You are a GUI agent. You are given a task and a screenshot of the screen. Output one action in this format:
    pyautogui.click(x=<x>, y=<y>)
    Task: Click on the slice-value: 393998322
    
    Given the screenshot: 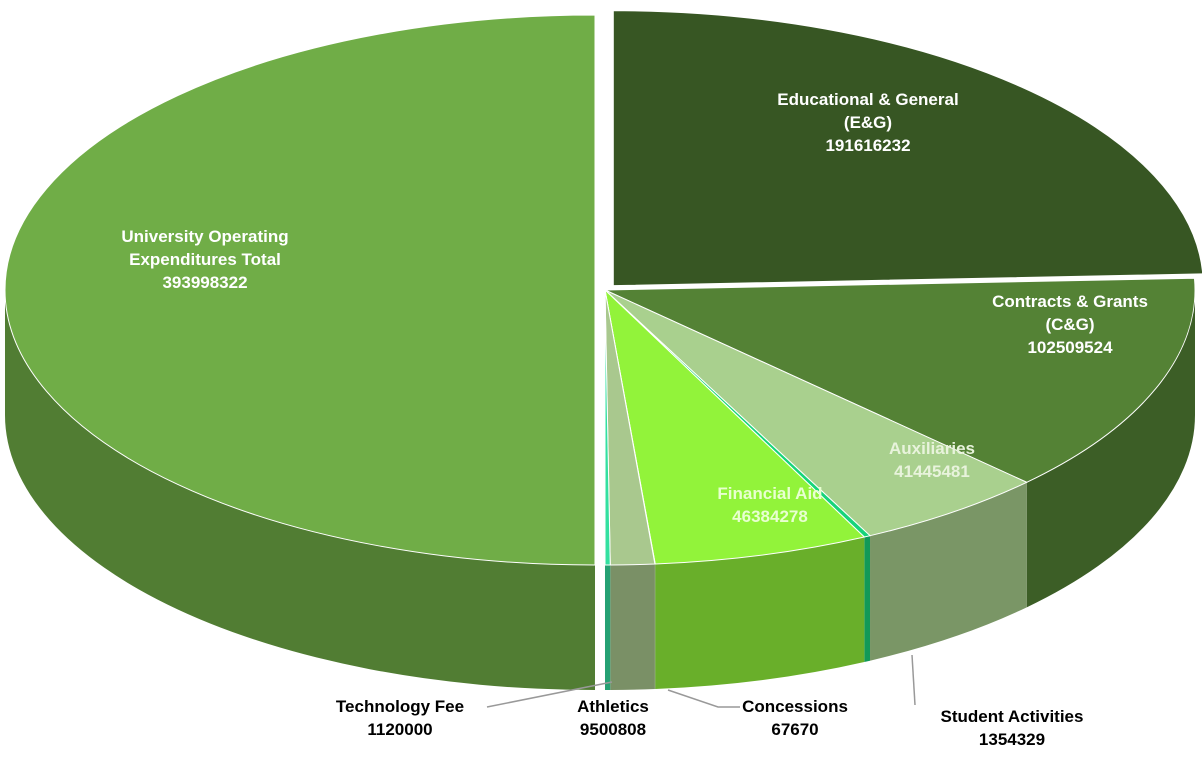 What is the action you would take?
    pyautogui.click(x=205, y=282)
    